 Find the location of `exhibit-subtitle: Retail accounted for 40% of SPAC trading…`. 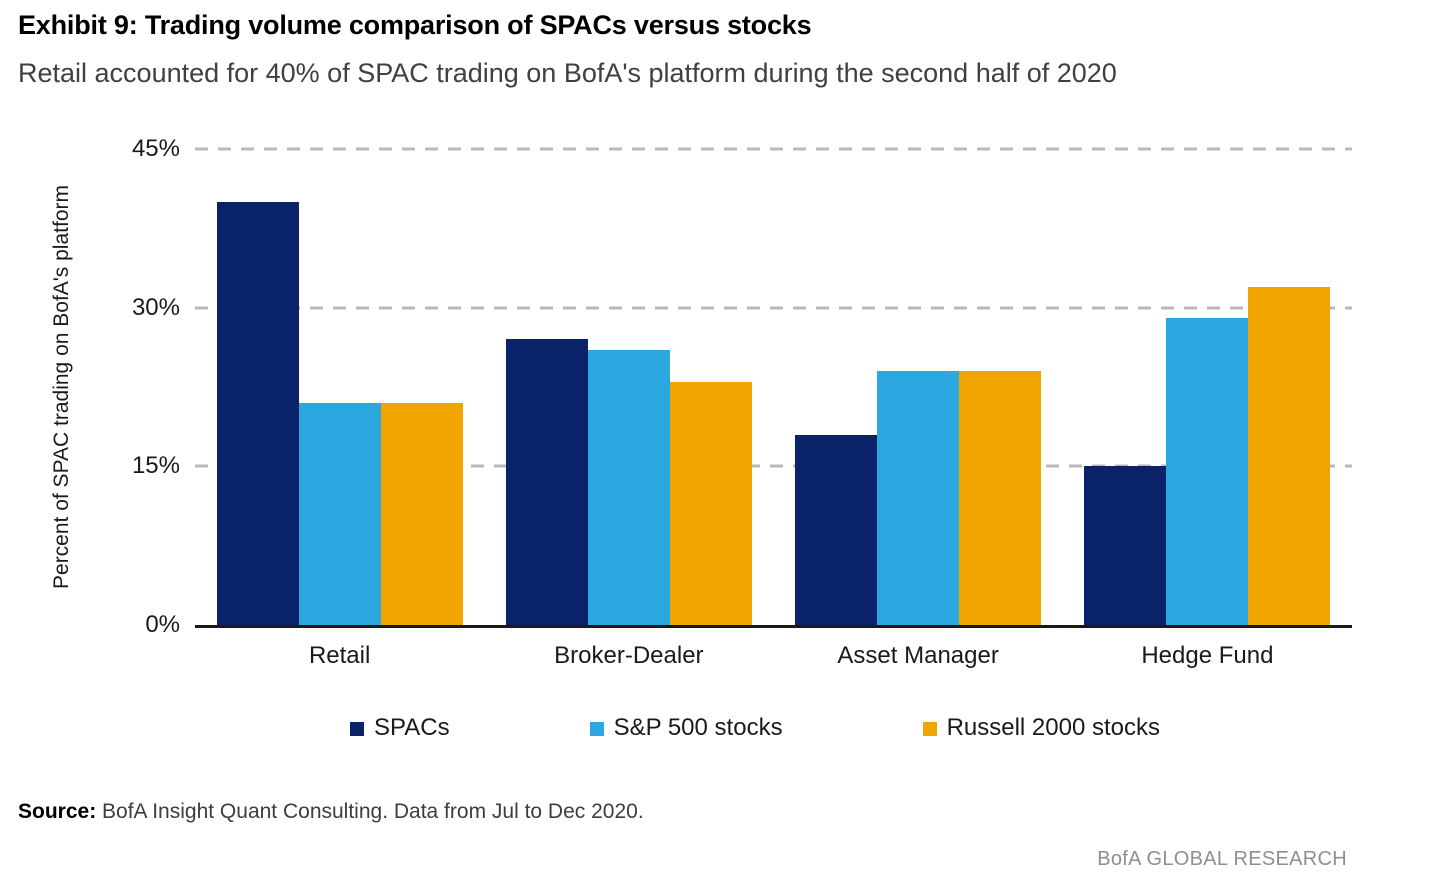

exhibit-subtitle: Retail accounted for 40% of SPAC trading… is located at coordinates (567, 73).